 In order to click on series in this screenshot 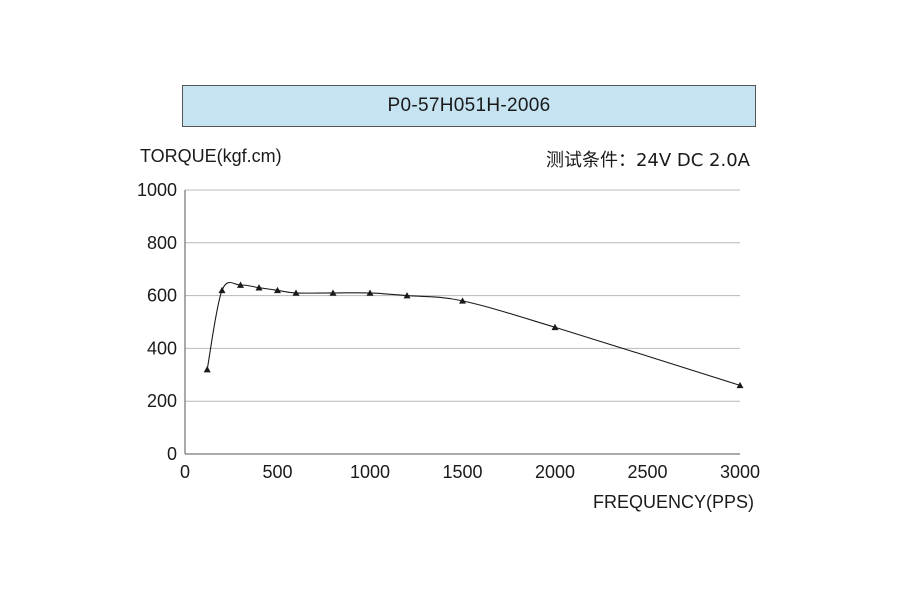, I will do `click(473, 335)`.